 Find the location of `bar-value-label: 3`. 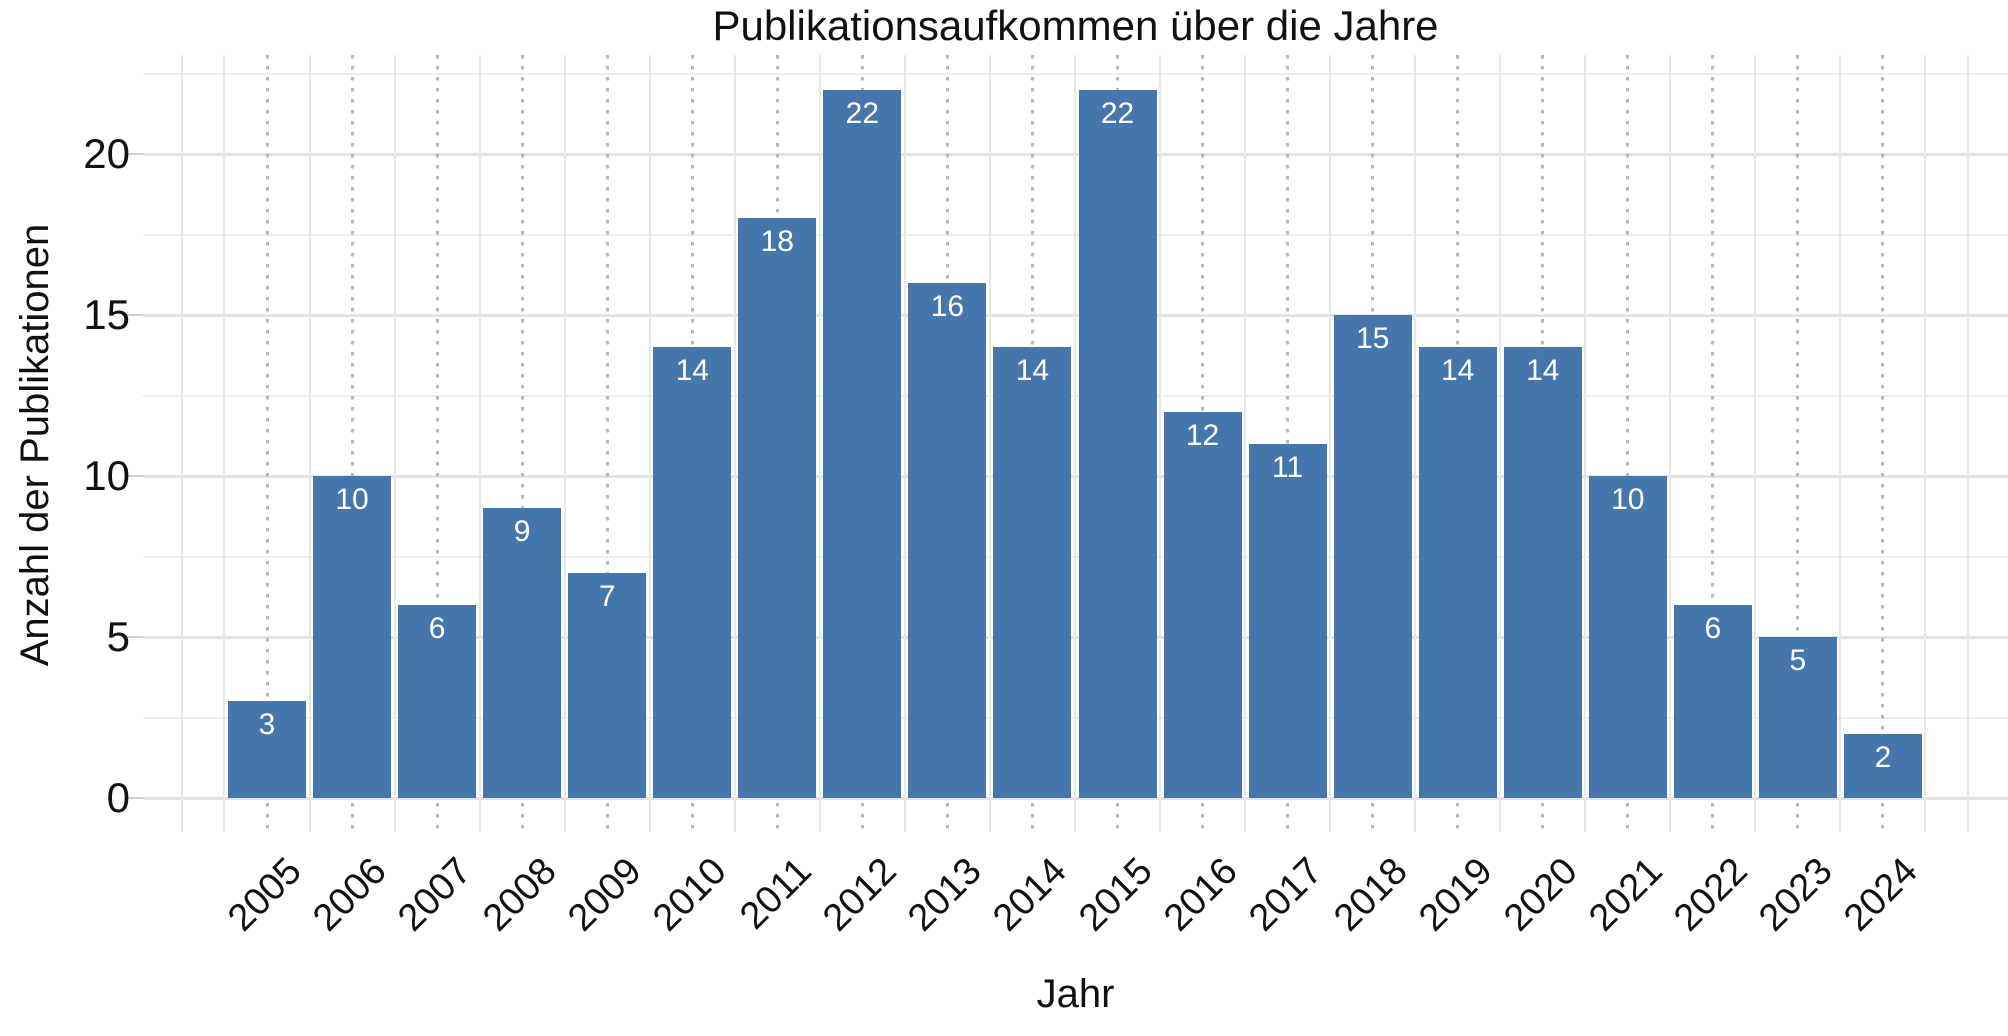

bar-value-label: 3 is located at coordinates (267, 725).